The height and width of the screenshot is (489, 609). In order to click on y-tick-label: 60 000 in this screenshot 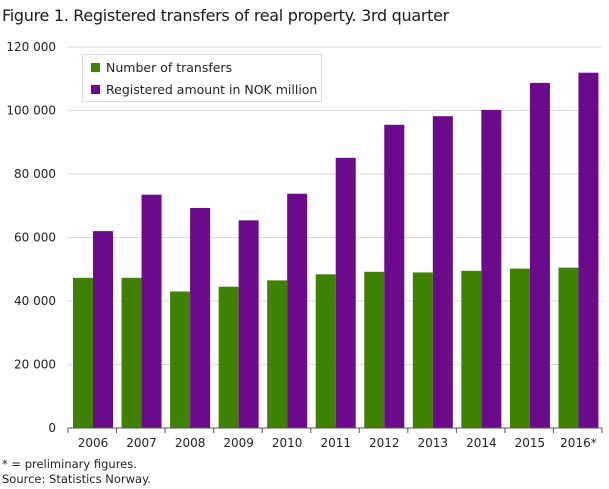, I will do `click(35, 238)`.